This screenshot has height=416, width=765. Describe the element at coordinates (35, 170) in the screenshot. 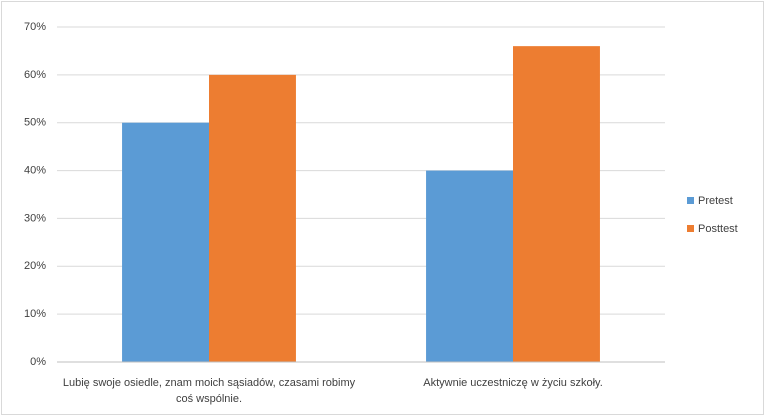

I see `y-tick-label: 40%` at that location.